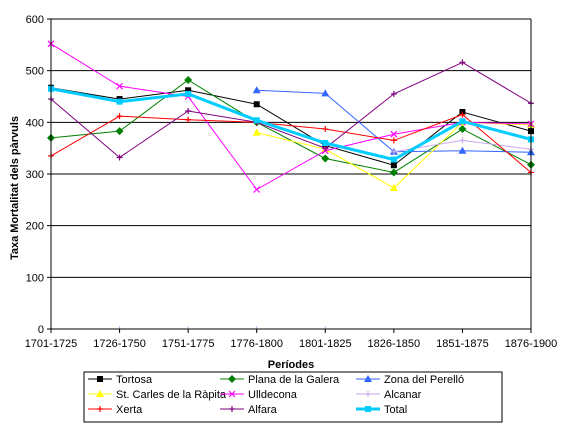 This screenshot has width=568, height=430. I want to click on legend-item-tortosa: Tortosa, so click(120, 380).